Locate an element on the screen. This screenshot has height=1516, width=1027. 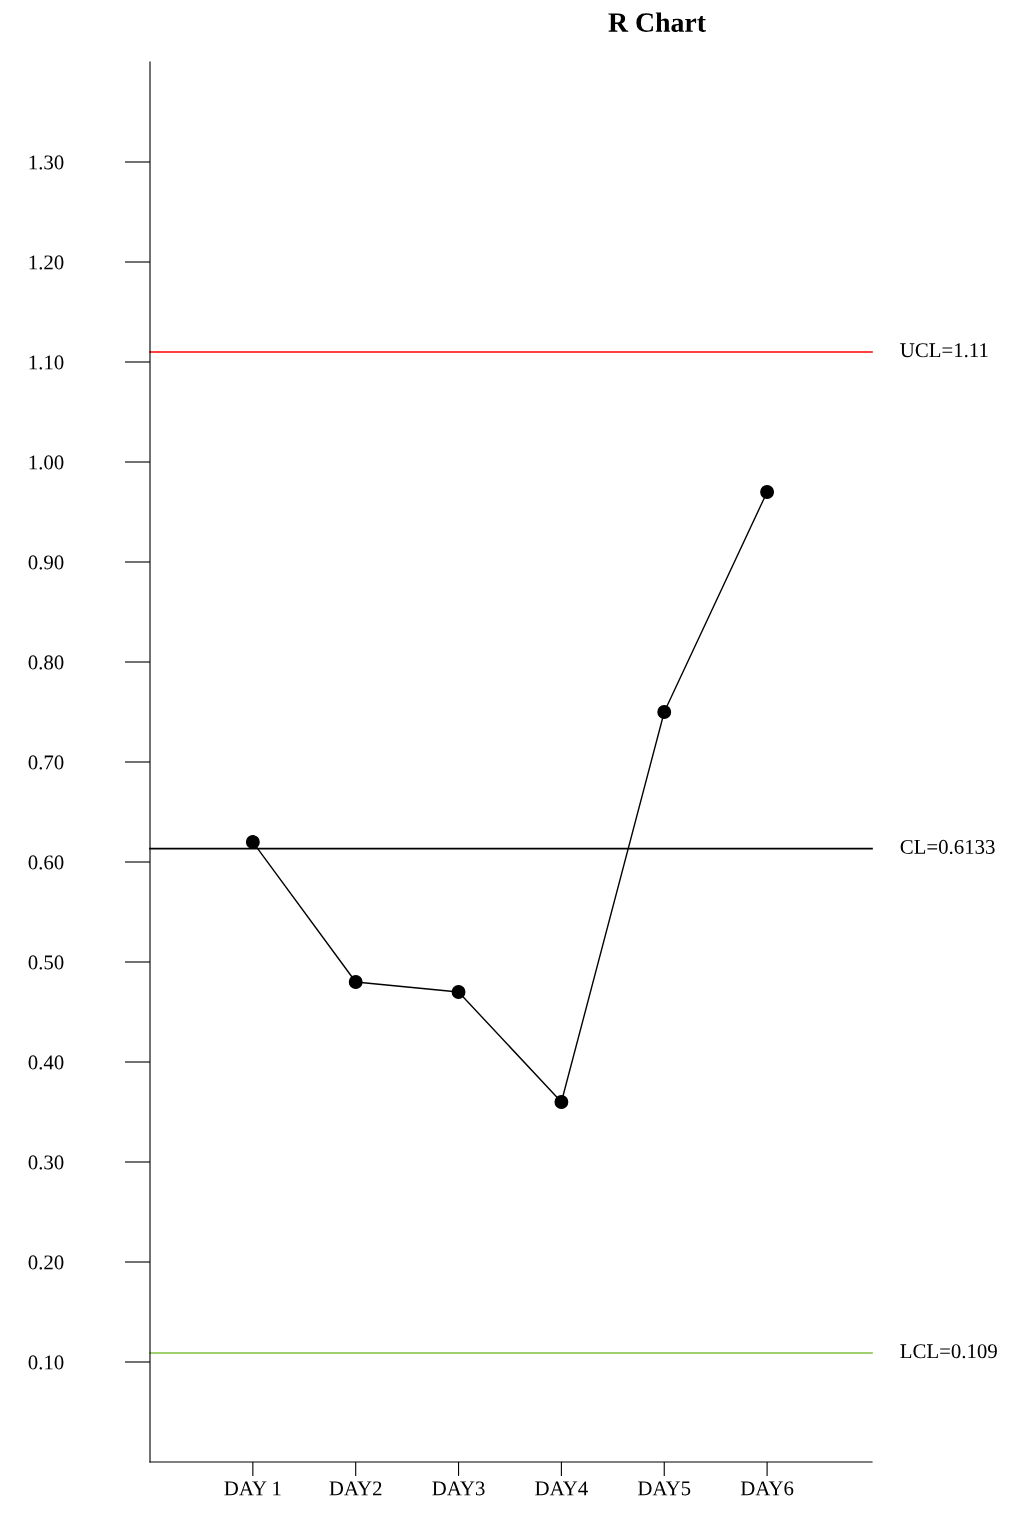
x-tick-label: DAY6 is located at coordinates (767, 1488).